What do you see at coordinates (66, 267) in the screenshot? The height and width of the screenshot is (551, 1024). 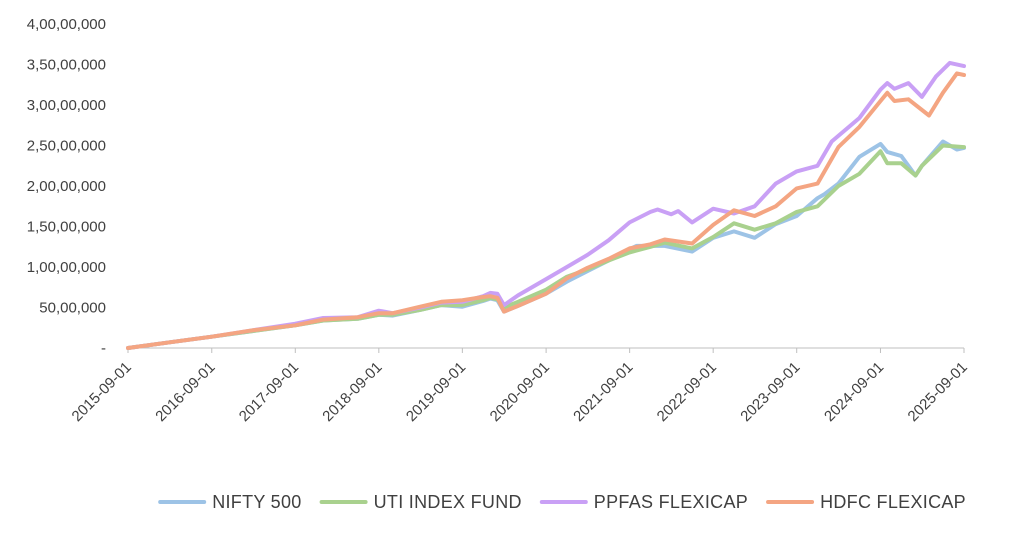 I see `y-tick-label: 1,00,00,000` at bounding box center [66, 267].